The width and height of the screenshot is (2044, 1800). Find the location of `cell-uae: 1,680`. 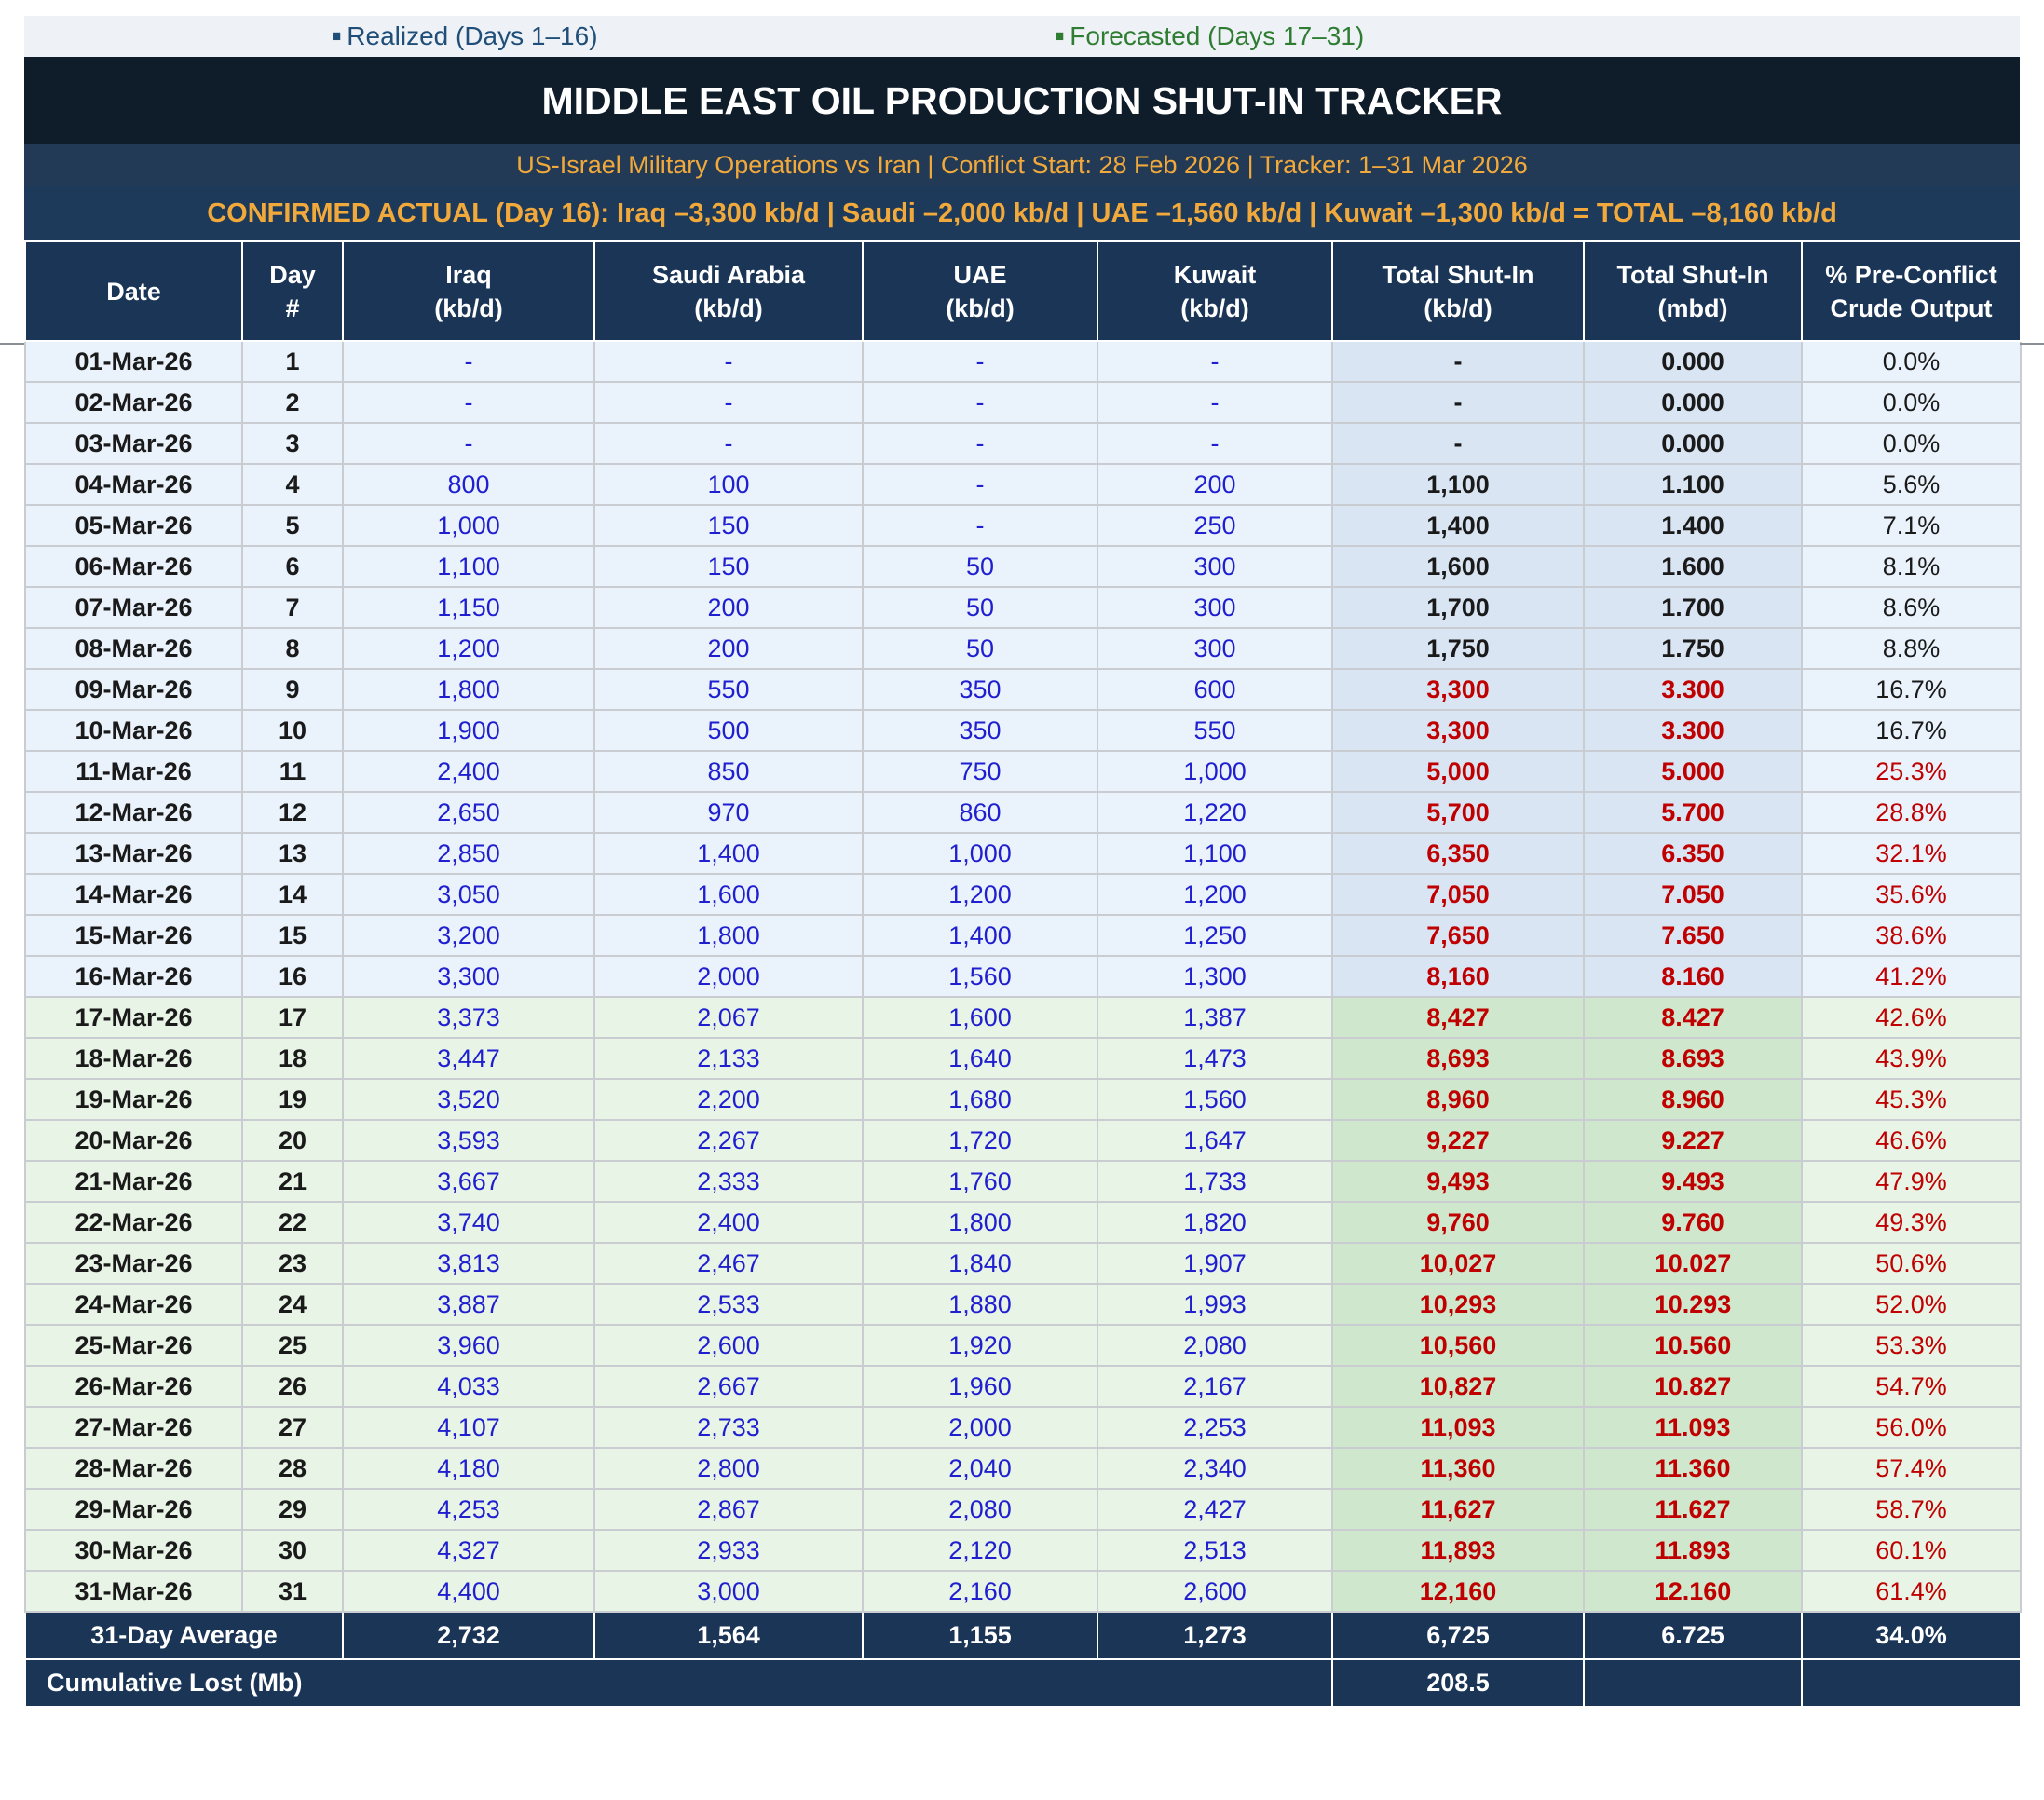

cell-uae: 1,680 is located at coordinates (980, 1099).